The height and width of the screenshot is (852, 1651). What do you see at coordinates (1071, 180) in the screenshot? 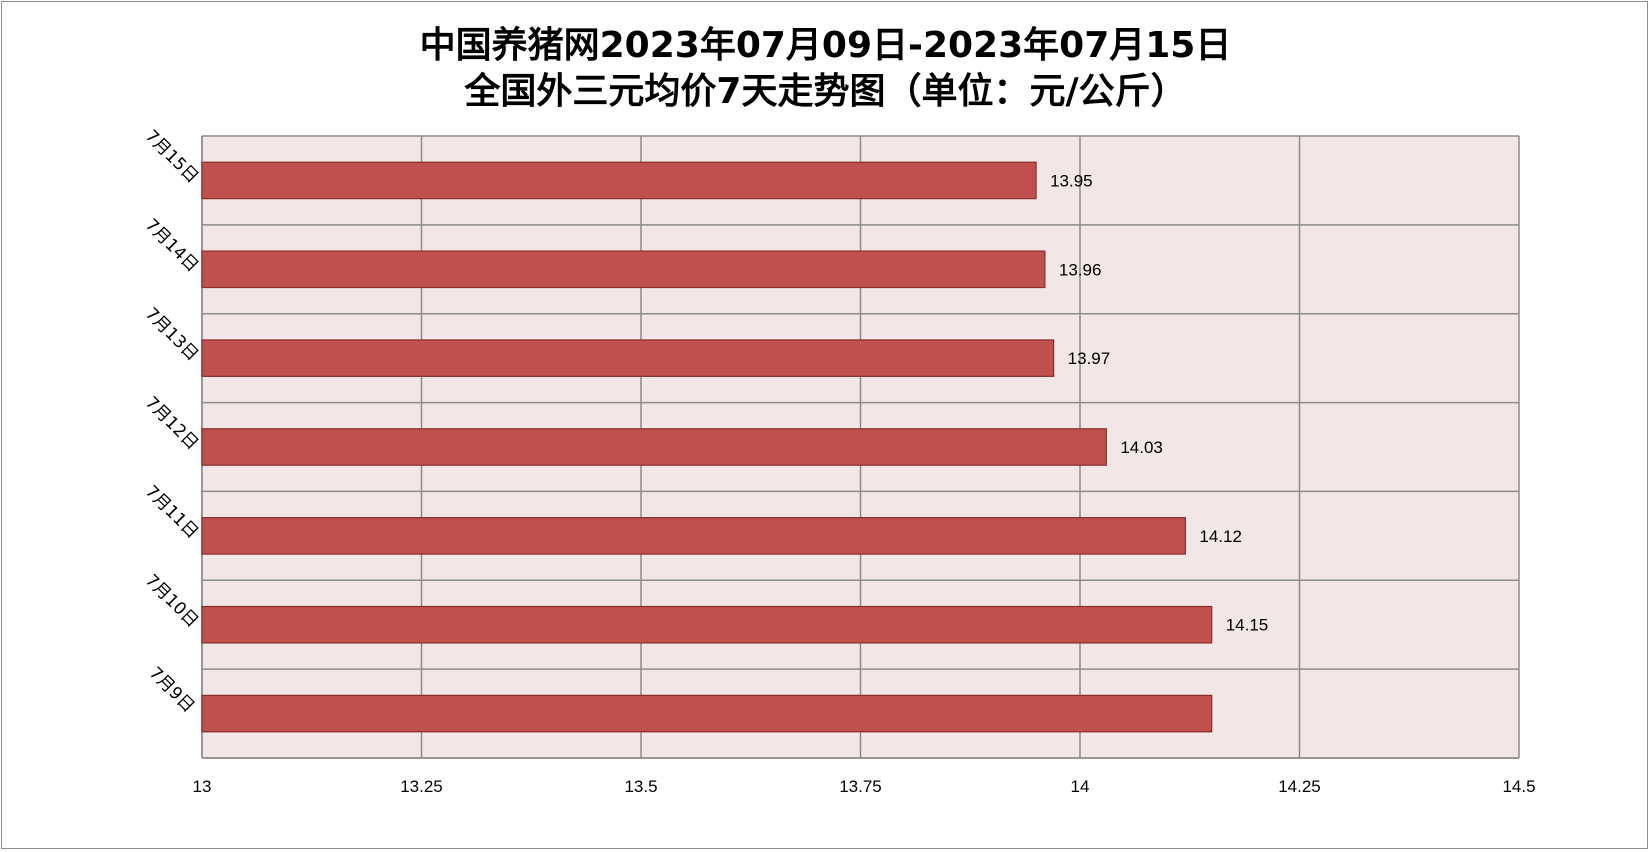
I see `data-label-0: 13.95` at bounding box center [1071, 180].